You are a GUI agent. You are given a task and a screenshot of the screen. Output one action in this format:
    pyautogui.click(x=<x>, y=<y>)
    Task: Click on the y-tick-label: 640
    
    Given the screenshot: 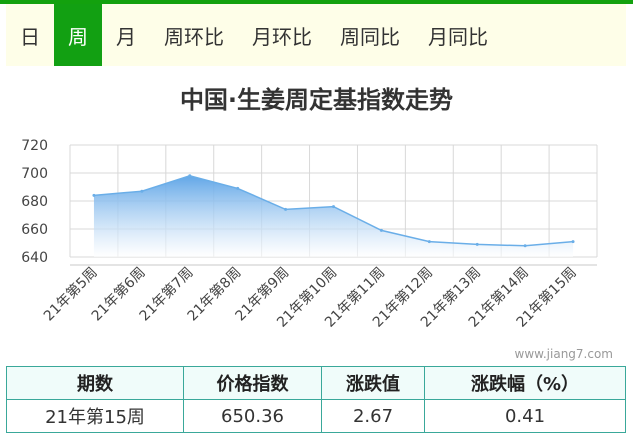 What is the action you would take?
    pyautogui.click(x=34, y=258)
    